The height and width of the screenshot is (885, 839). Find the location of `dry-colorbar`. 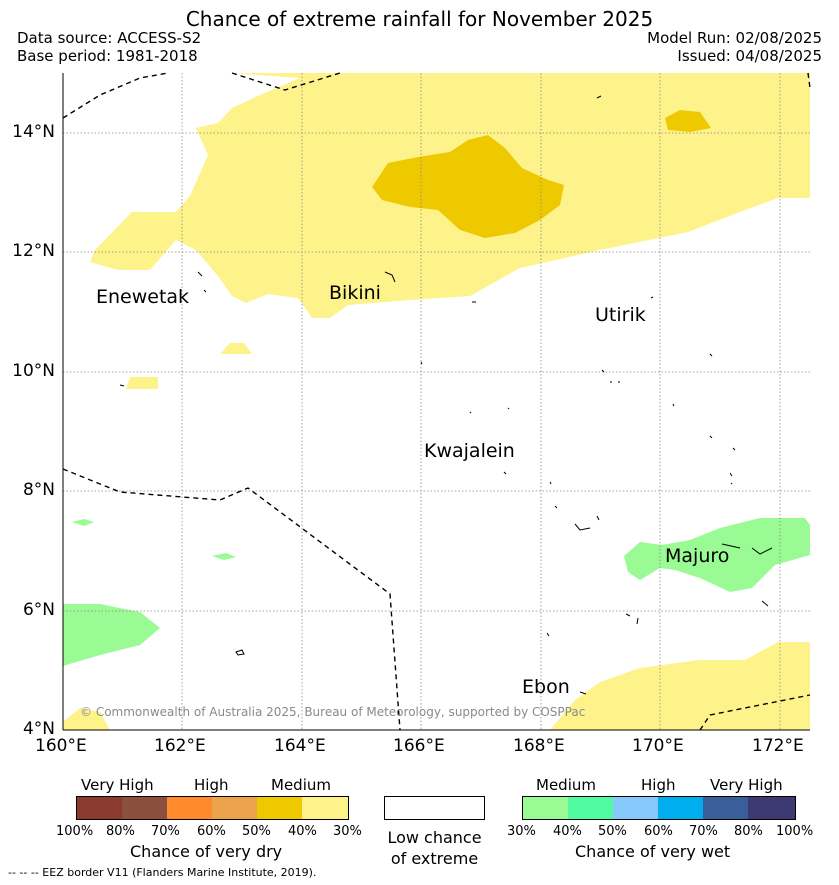

dry-colorbar is located at coordinates (212, 808).